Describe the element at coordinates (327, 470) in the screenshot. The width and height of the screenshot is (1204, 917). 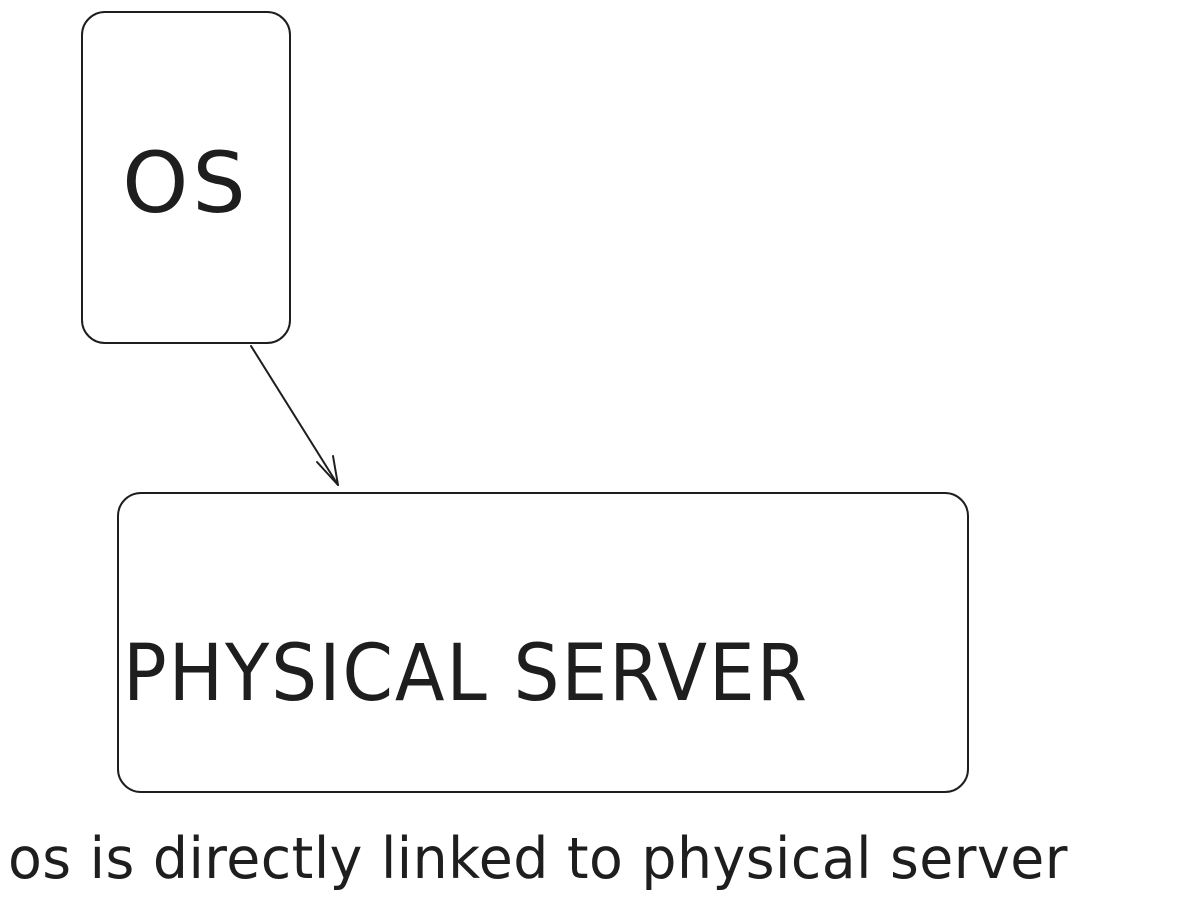
I see `arrow-head-icon` at that location.